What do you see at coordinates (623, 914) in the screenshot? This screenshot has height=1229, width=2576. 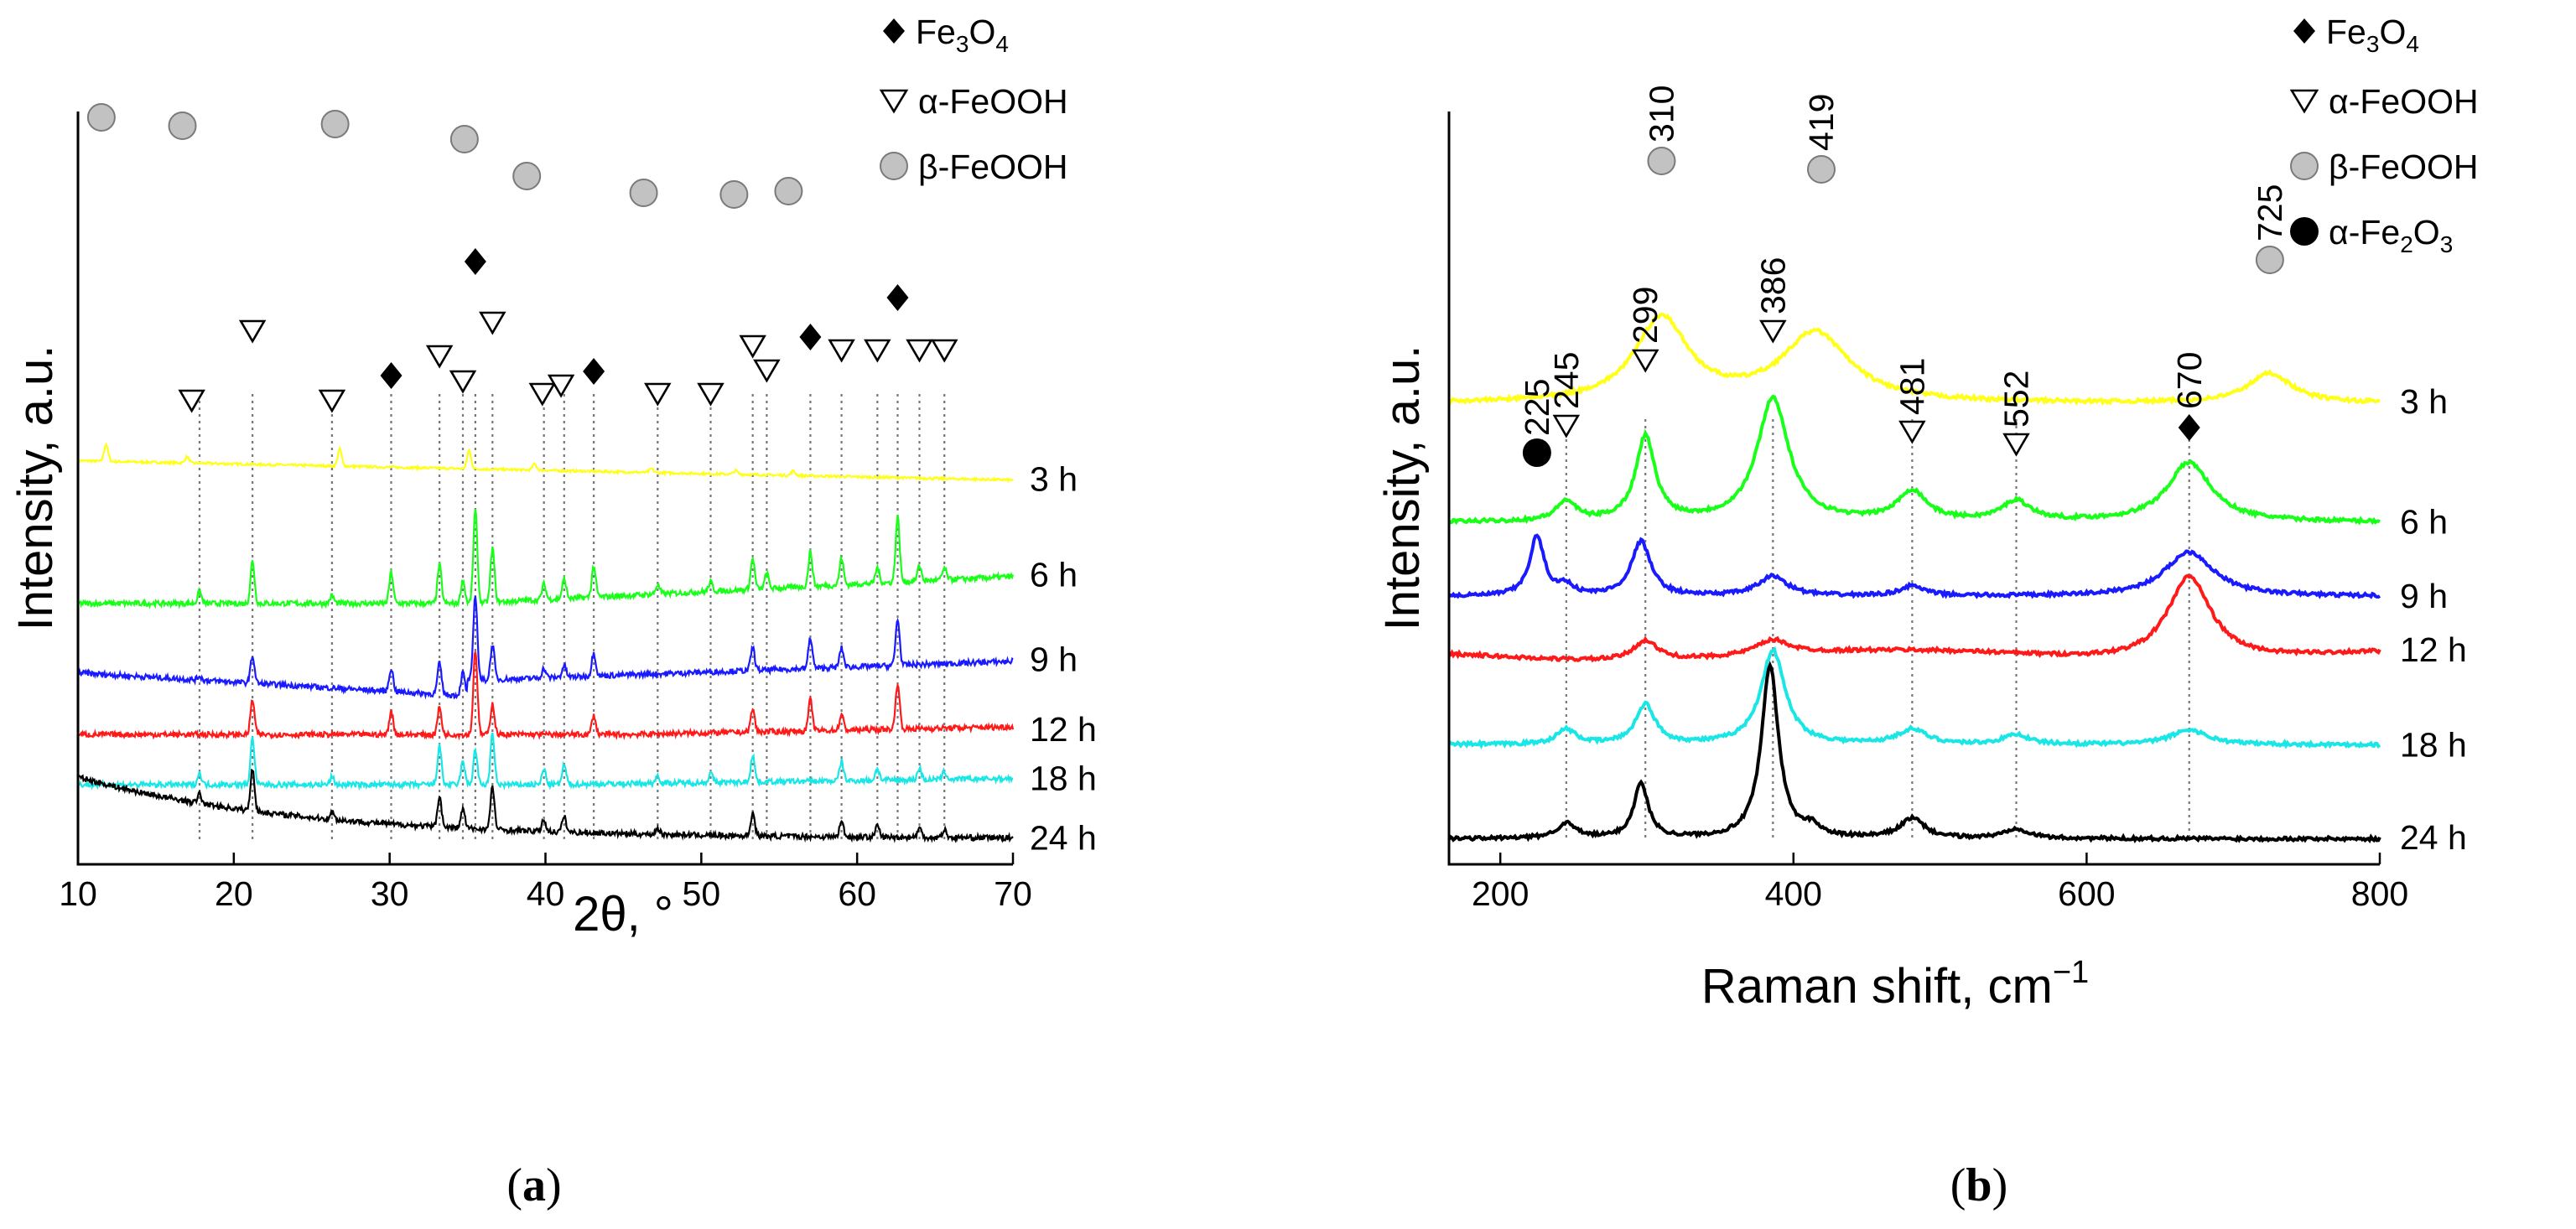 I see `xrd-x-axis-label: 2θ, °` at bounding box center [623, 914].